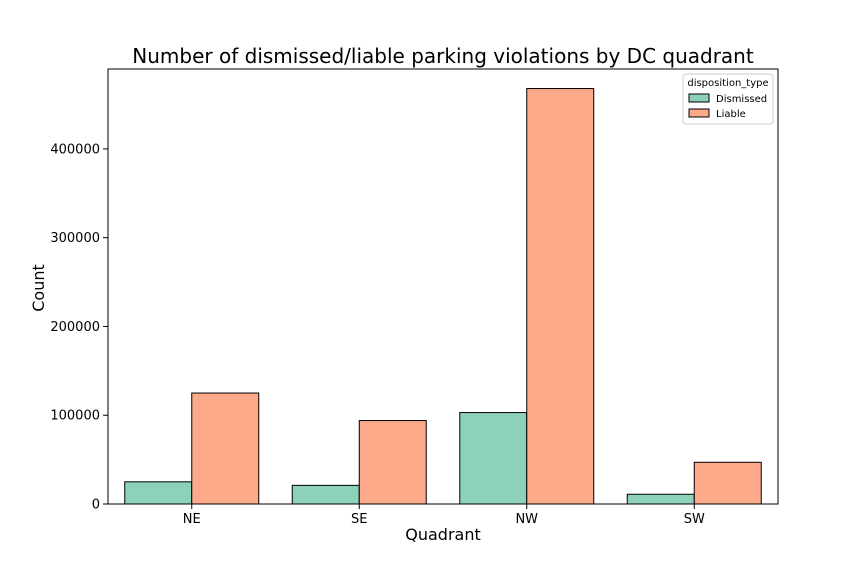 Image resolution: width=864 pixels, height=576 pixels. I want to click on bar-dismissed-sw, so click(660, 499).